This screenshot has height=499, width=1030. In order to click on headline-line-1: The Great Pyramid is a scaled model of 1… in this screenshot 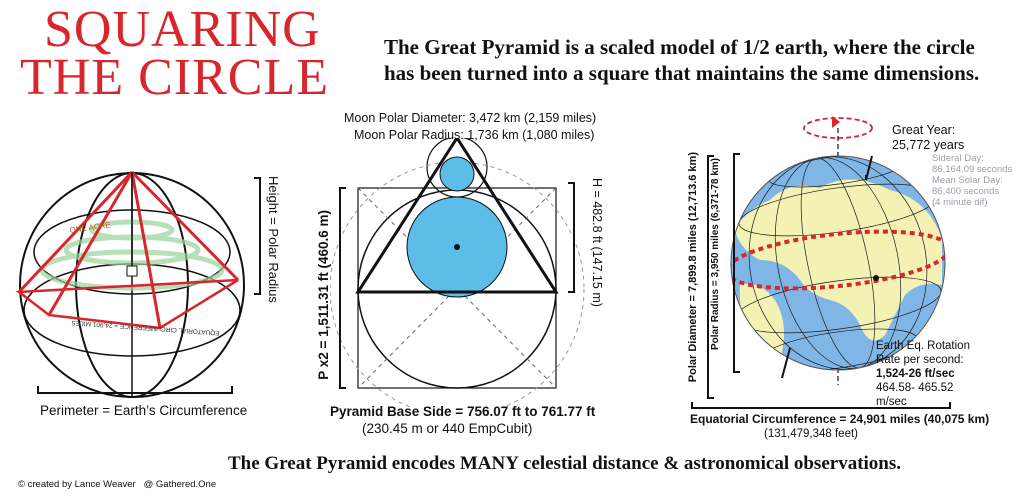, I will do `click(679, 47)`.